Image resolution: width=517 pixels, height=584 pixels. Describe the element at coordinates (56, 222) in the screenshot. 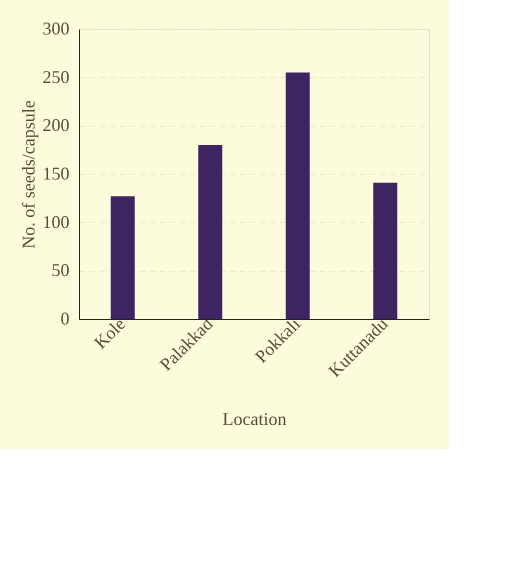

I see `y-tick-label: 100` at that location.